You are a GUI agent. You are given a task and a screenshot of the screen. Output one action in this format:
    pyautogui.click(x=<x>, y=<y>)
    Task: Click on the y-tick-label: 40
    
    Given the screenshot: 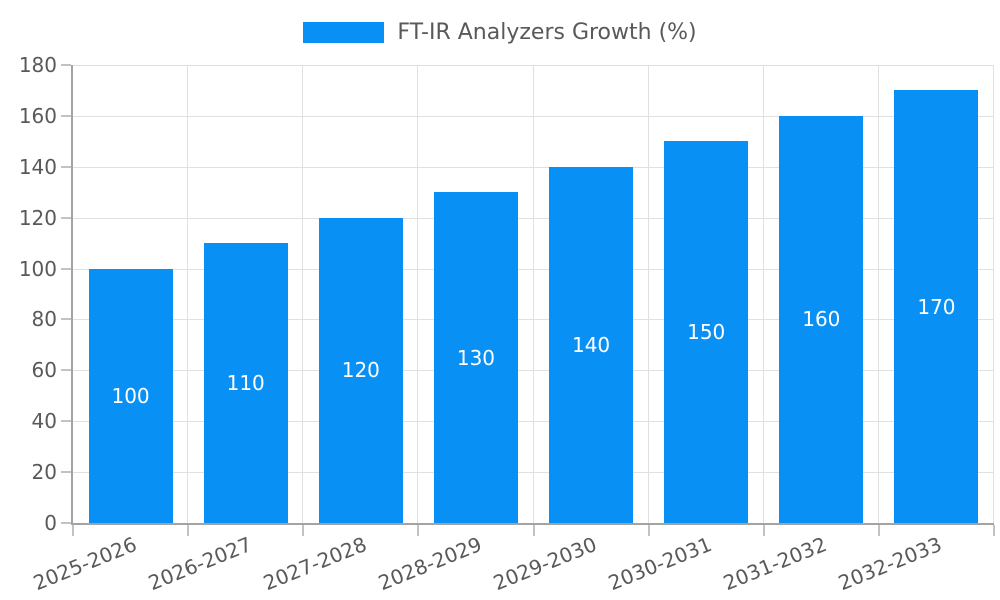 What is the action you would take?
    pyautogui.click(x=44, y=421)
    